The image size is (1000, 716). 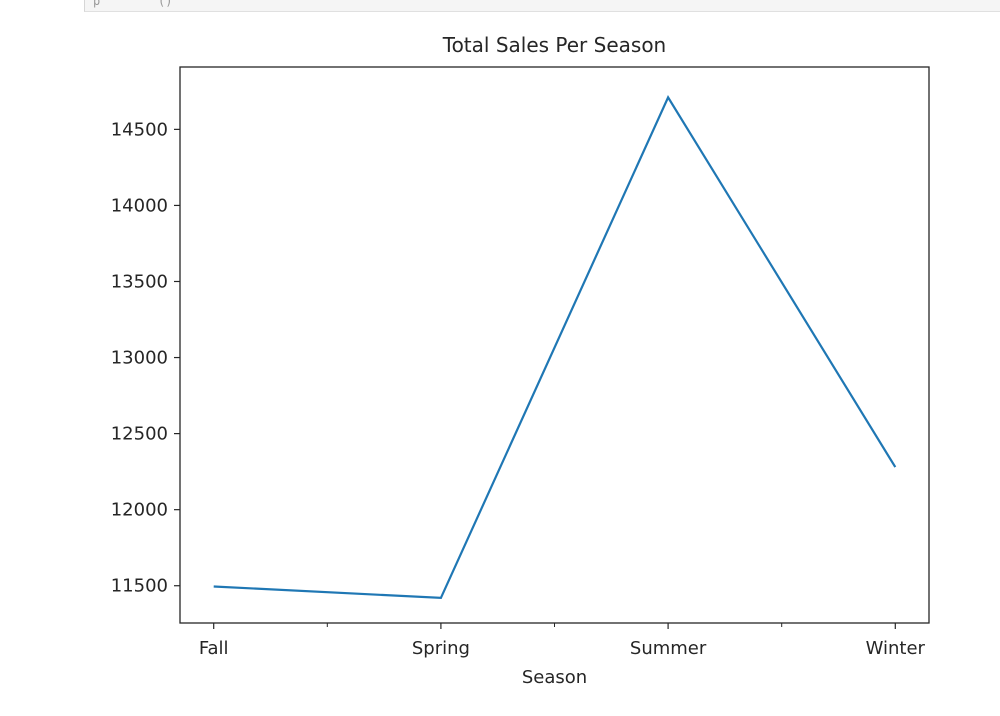 I want to click on previous-cell-code: p (), so click(x=133, y=4).